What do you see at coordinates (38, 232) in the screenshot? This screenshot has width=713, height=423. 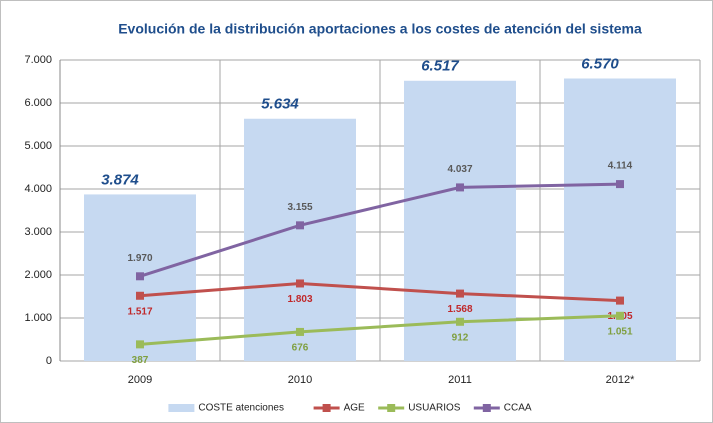 I see `y-tick-label: 3.000` at bounding box center [38, 232].